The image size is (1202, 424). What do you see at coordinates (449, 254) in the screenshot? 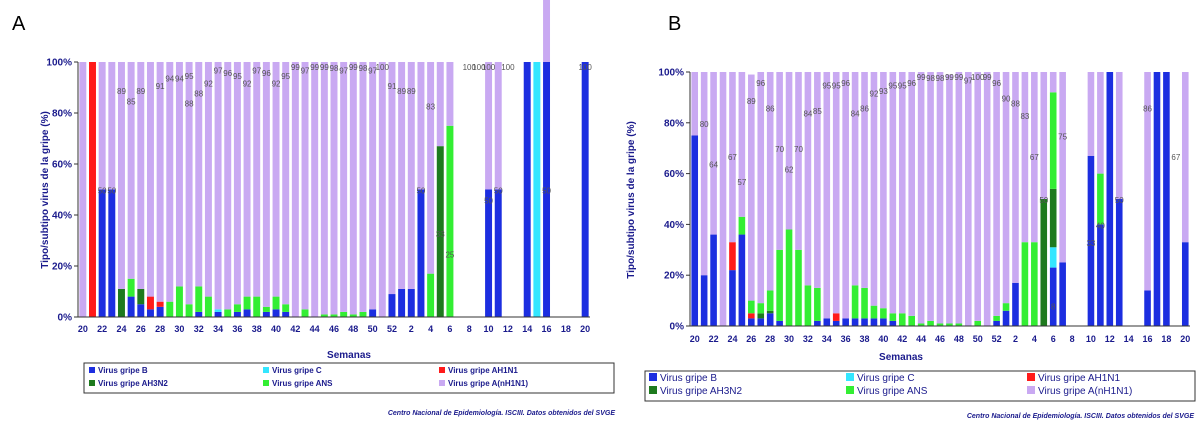
I see `data-label: 25` at bounding box center [449, 254].